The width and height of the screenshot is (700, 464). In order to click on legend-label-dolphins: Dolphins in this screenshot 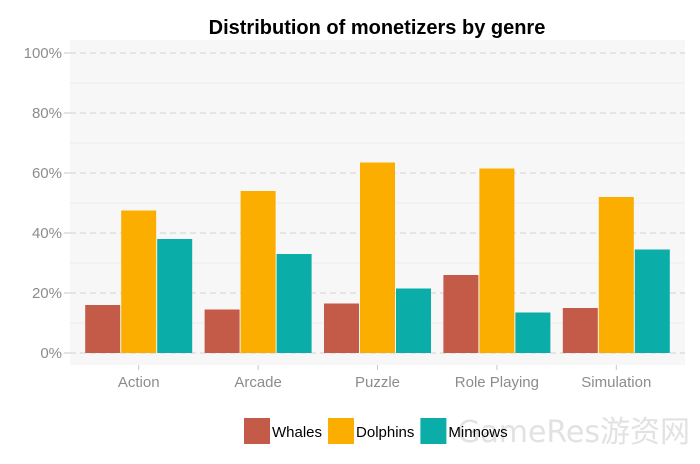, I will do `click(385, 432)`.